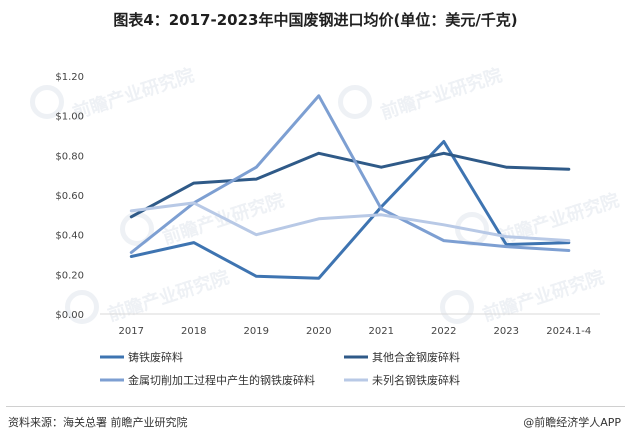 This screenshot has height=443, width=631. What do you see at coordinates (568, 331) in the screenshot?
I see `x-tick-label: 2024.1-4` at bounding box center [568, 331].